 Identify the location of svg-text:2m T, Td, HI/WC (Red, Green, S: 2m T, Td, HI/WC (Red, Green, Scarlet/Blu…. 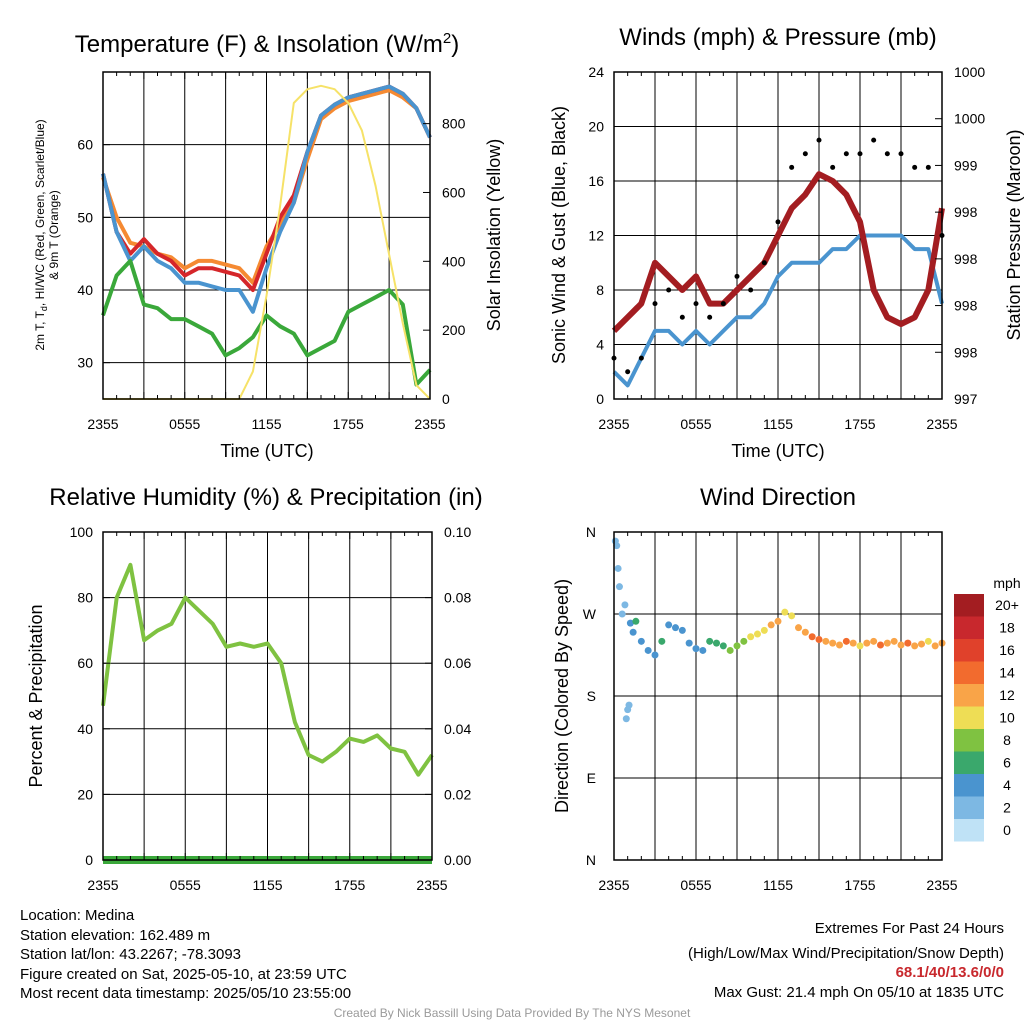
(41, 234).